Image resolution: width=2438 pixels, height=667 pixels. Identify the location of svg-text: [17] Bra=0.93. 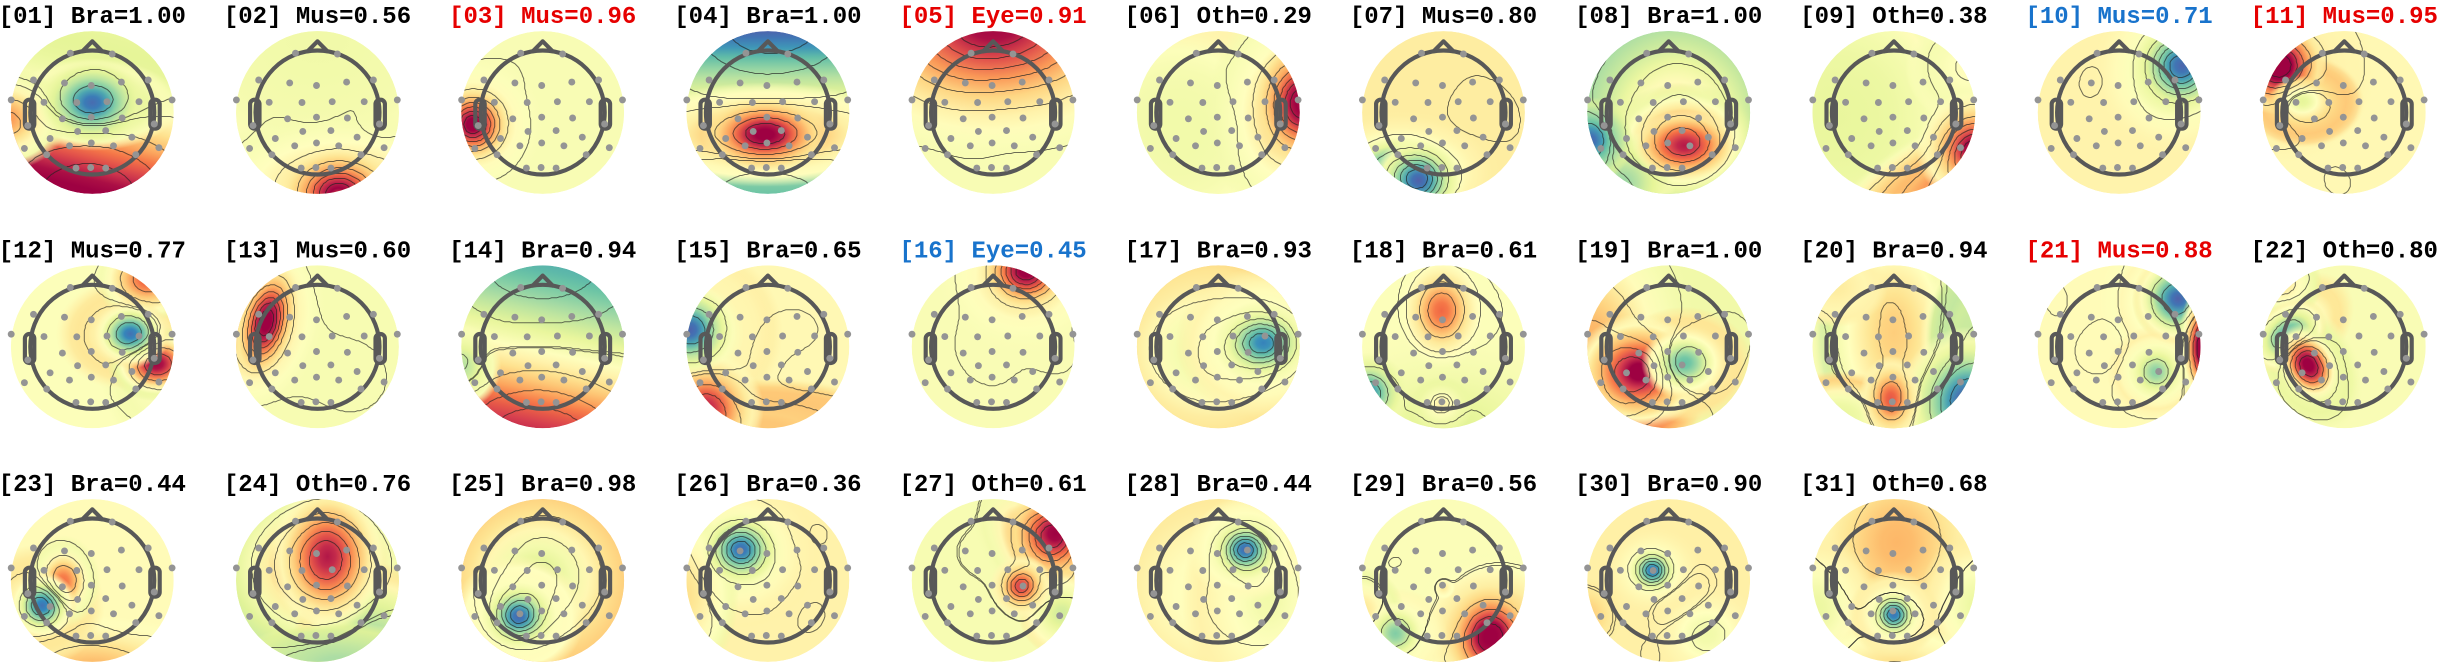
(1218, 252).